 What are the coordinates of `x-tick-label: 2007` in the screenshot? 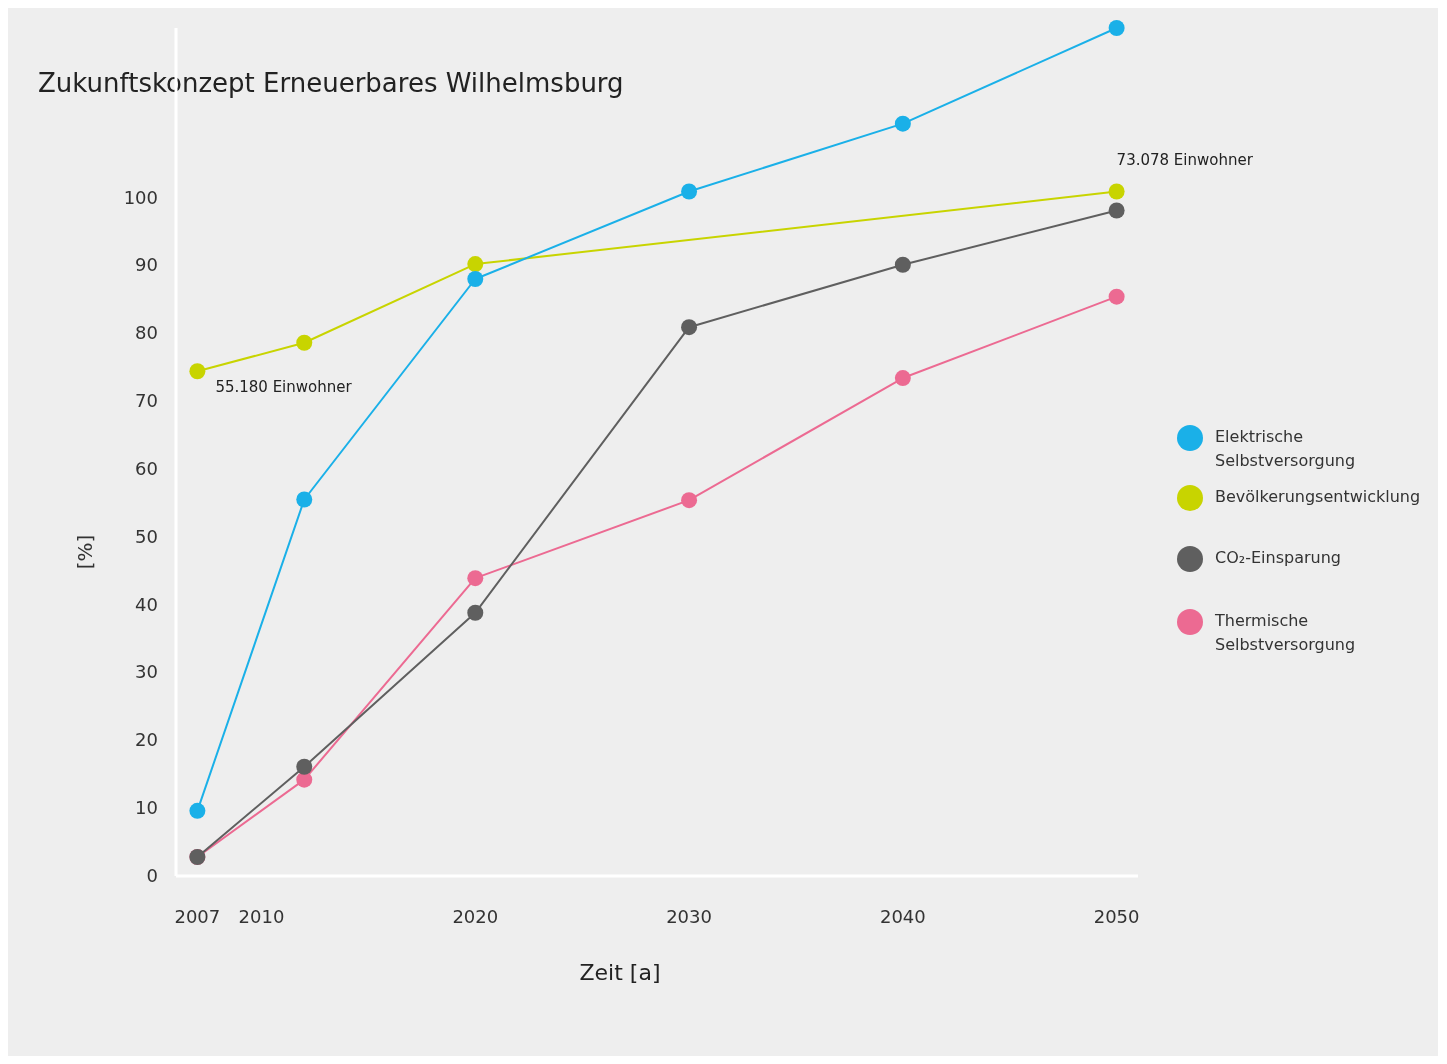 It's located at (197, 916).